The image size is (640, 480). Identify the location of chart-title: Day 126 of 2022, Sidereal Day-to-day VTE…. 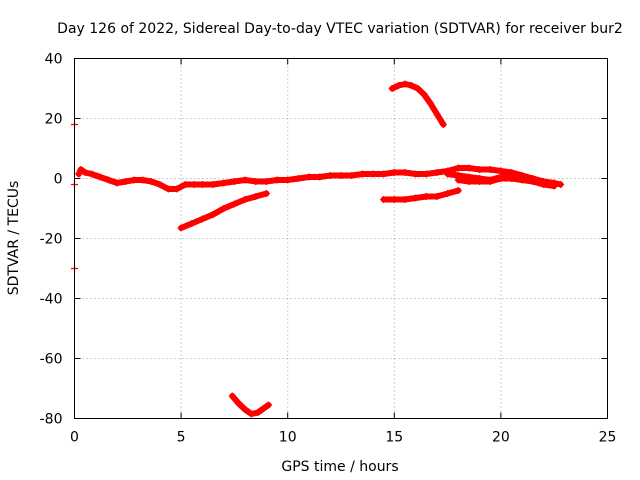
(340, 29).